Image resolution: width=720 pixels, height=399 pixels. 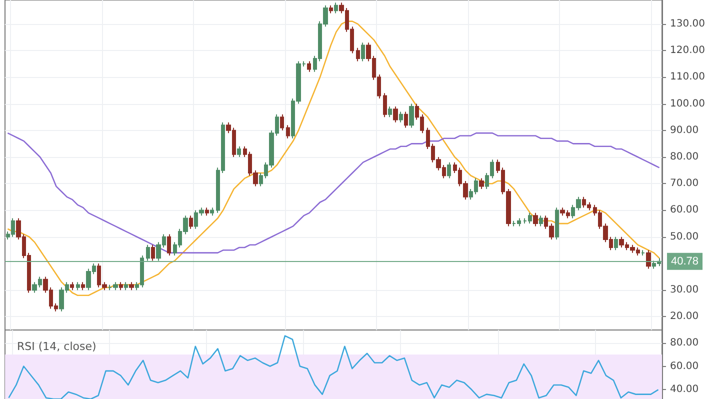 I want to click on y-tick-label: 50.00, so click(x=684, y=236).